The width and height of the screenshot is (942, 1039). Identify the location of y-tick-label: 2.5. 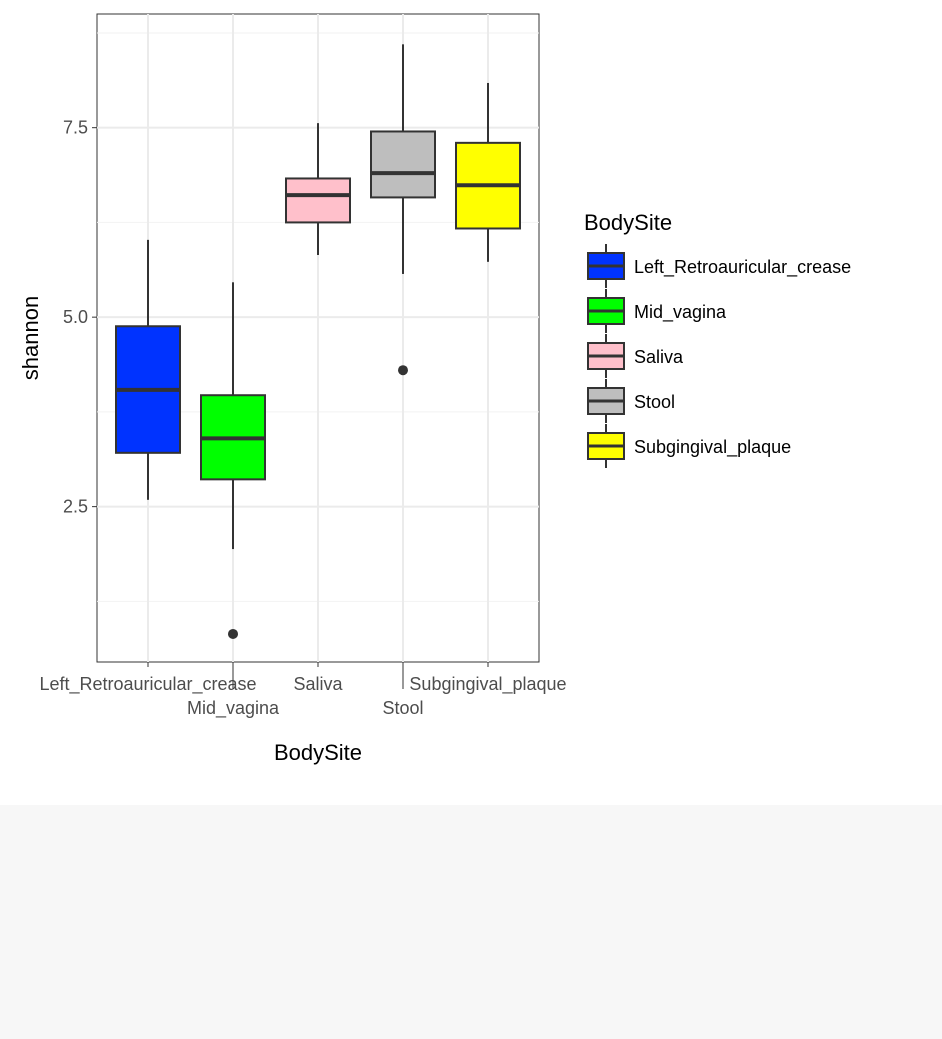
(75, 507).